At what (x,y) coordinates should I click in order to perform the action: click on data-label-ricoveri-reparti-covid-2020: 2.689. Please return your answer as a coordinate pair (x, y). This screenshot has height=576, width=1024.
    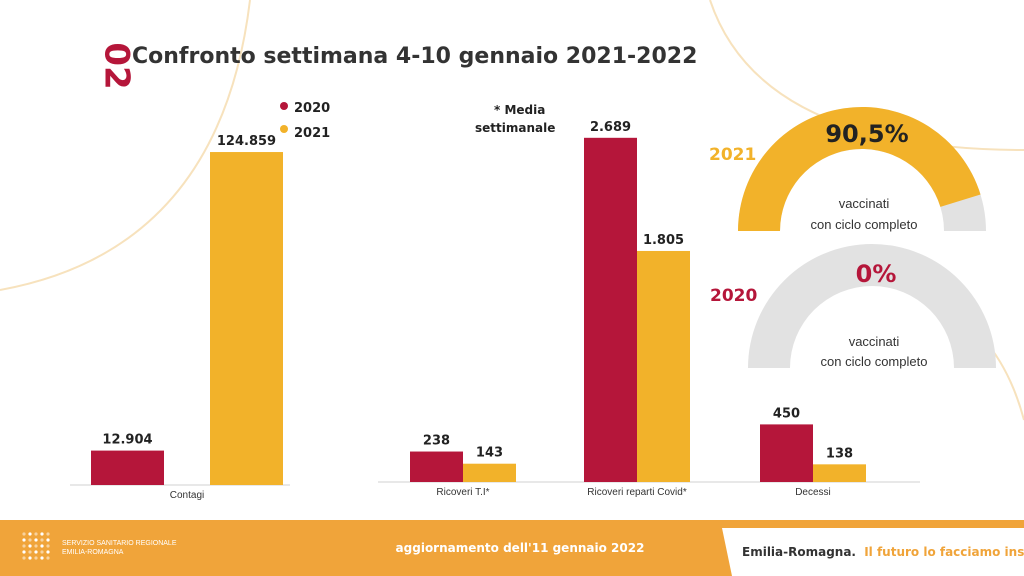
    Looking at the image, I should click on (610, 127).